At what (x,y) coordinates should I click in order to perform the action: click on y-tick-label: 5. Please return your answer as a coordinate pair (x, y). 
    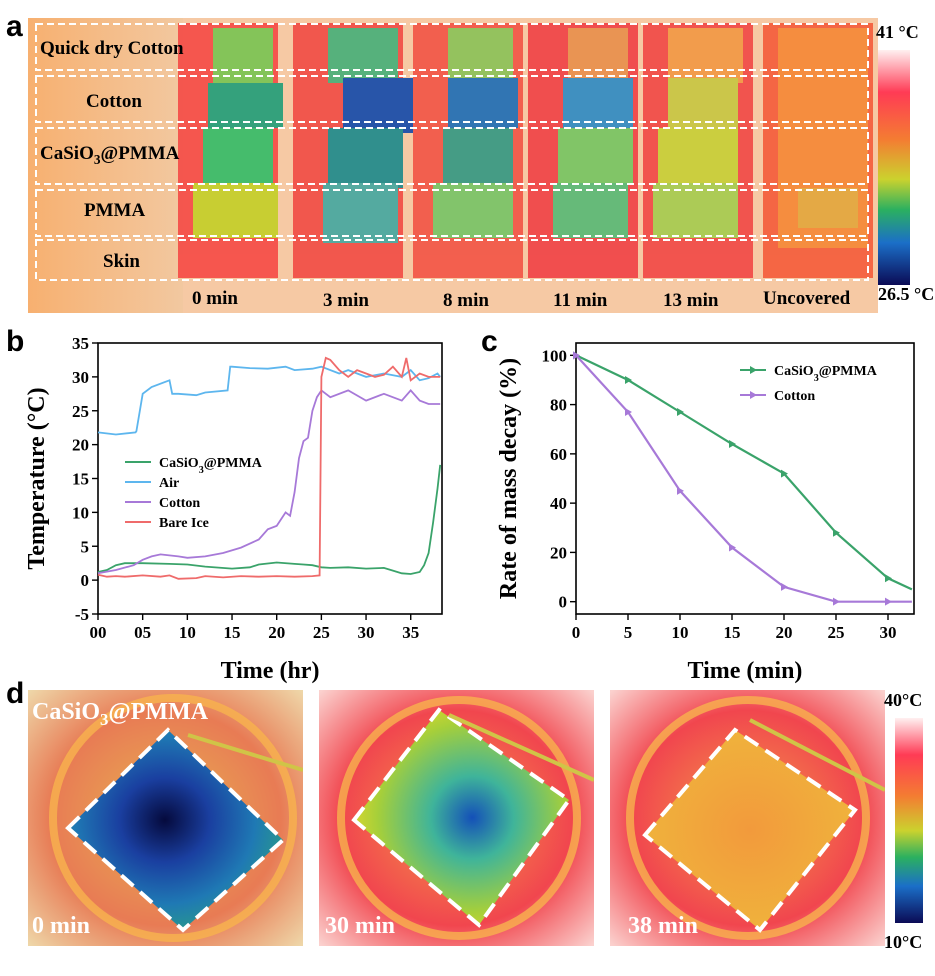
    Looking at the image, I should click on (85, 546).